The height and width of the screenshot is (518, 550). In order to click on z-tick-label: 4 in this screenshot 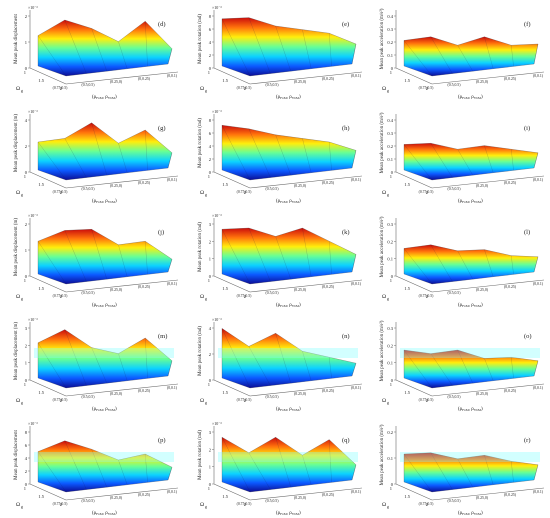, I will do `click(26, 458)`.